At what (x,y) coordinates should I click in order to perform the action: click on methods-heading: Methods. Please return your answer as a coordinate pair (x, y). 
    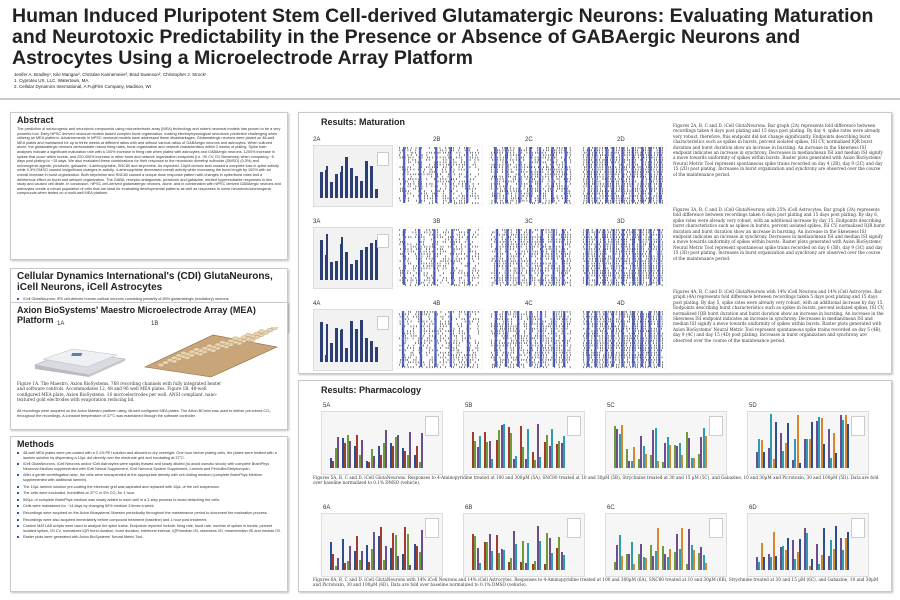
    Looking at the image, I should click on (35, 444).